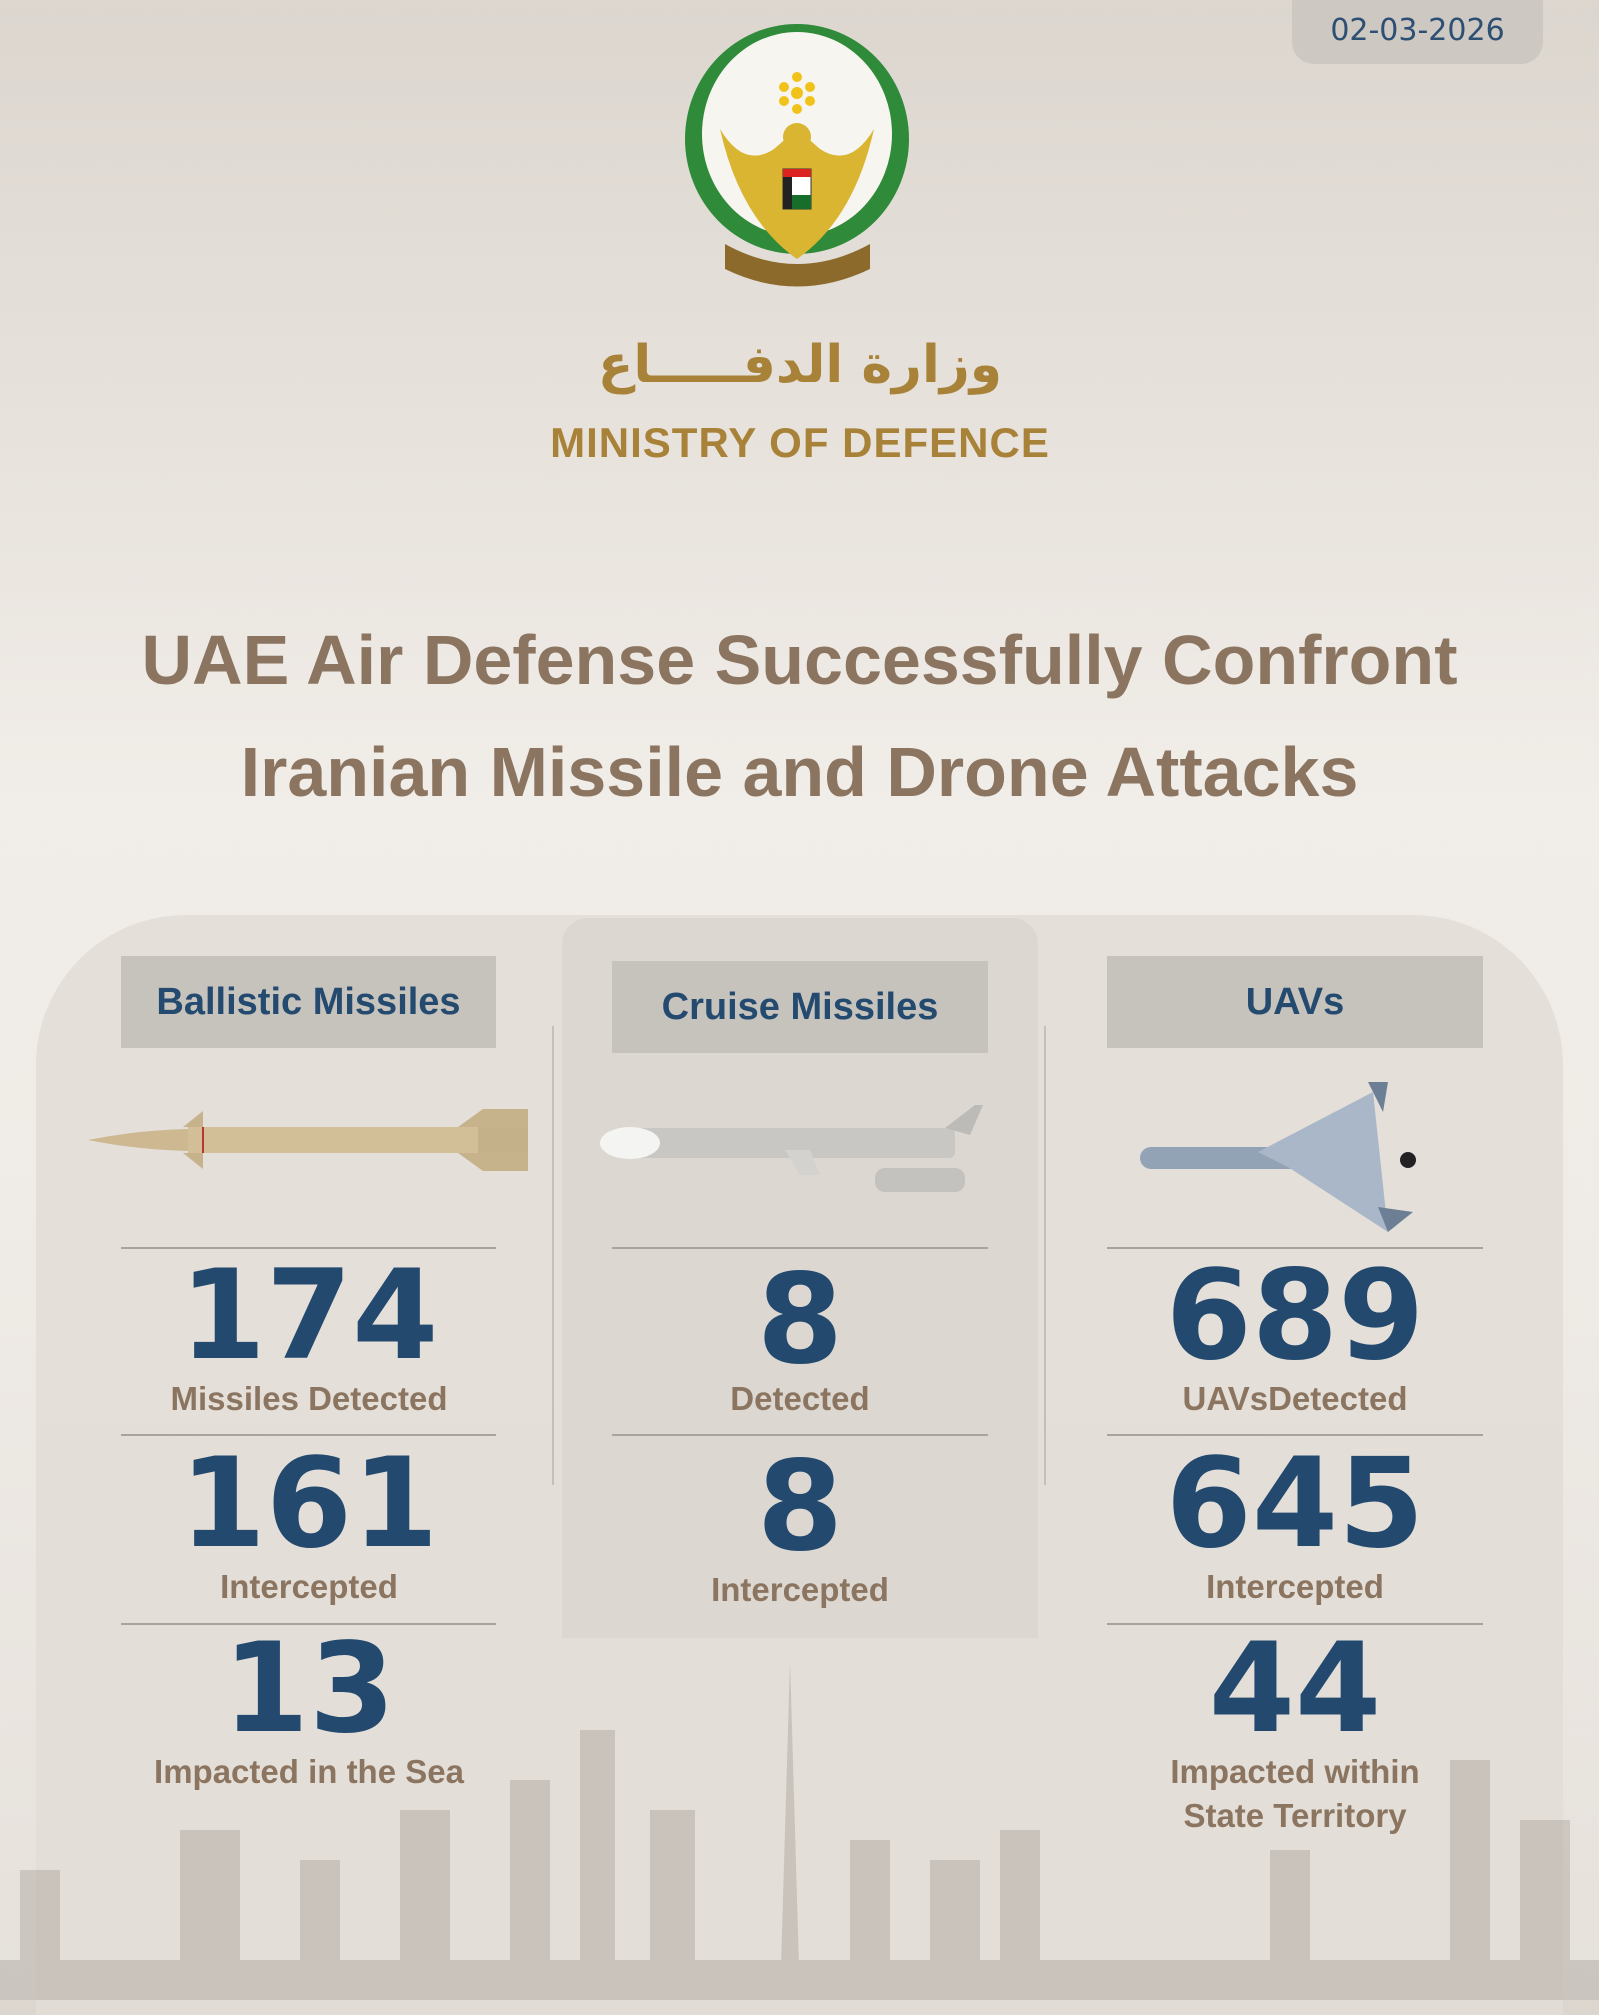  I want to click on uav-impacted-label-line2: State Territory, so click(1295, 1815).